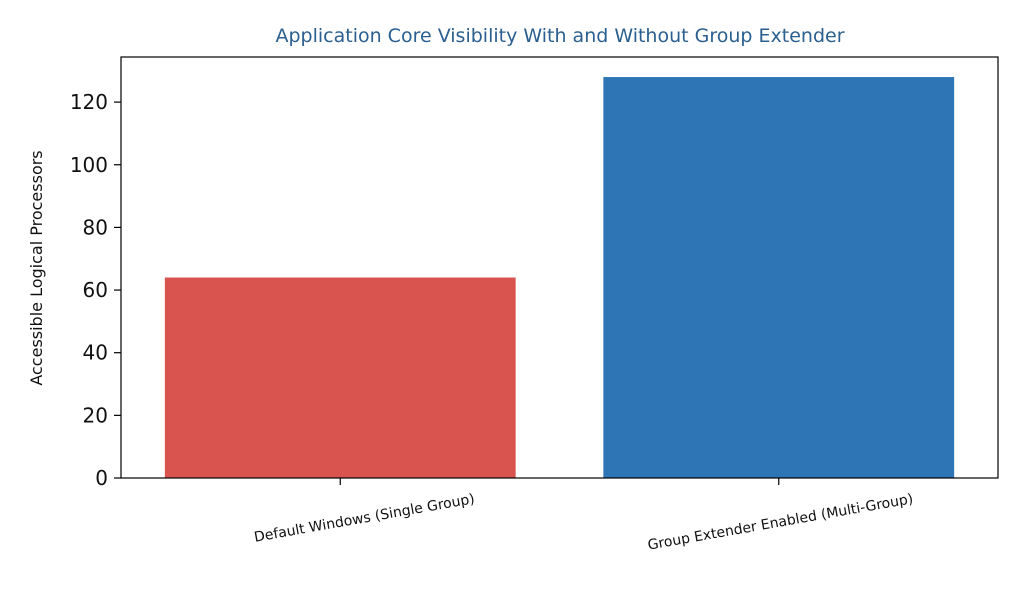 The height and width of the screenshot is (601, 1024). What do you see at coordinates (95, 227) in the screenshot?
I see `y-tick-label: 80` at bounding box center [95, 227].